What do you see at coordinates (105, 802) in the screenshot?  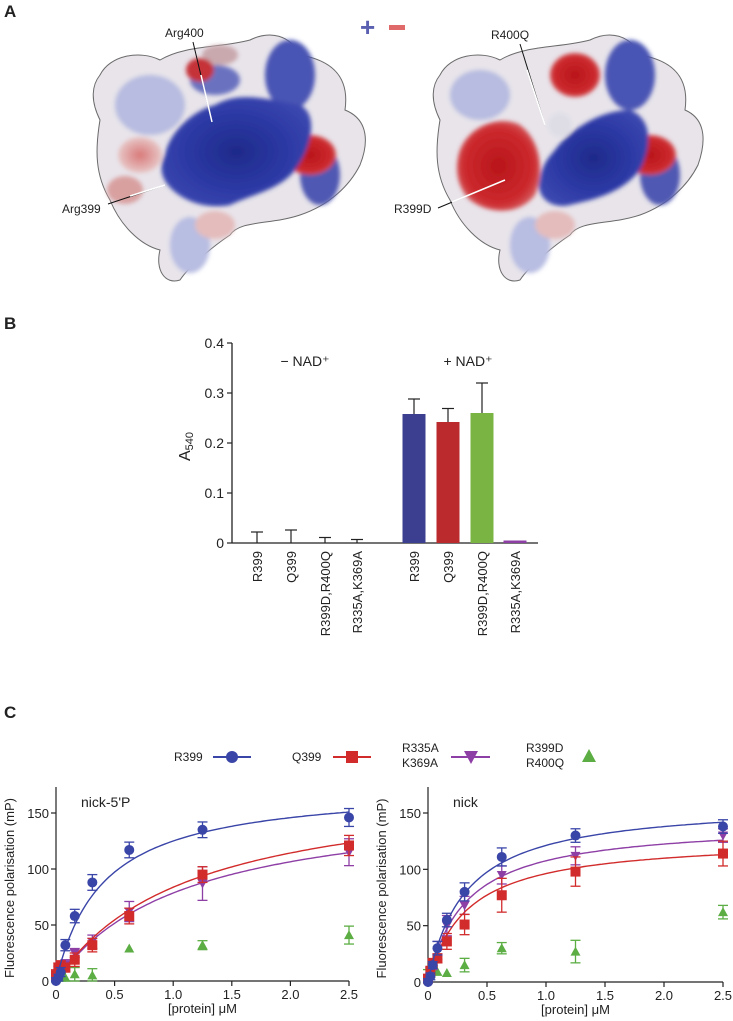 I see `chart-title: nick-5'P` at bounding box center [105, 802].